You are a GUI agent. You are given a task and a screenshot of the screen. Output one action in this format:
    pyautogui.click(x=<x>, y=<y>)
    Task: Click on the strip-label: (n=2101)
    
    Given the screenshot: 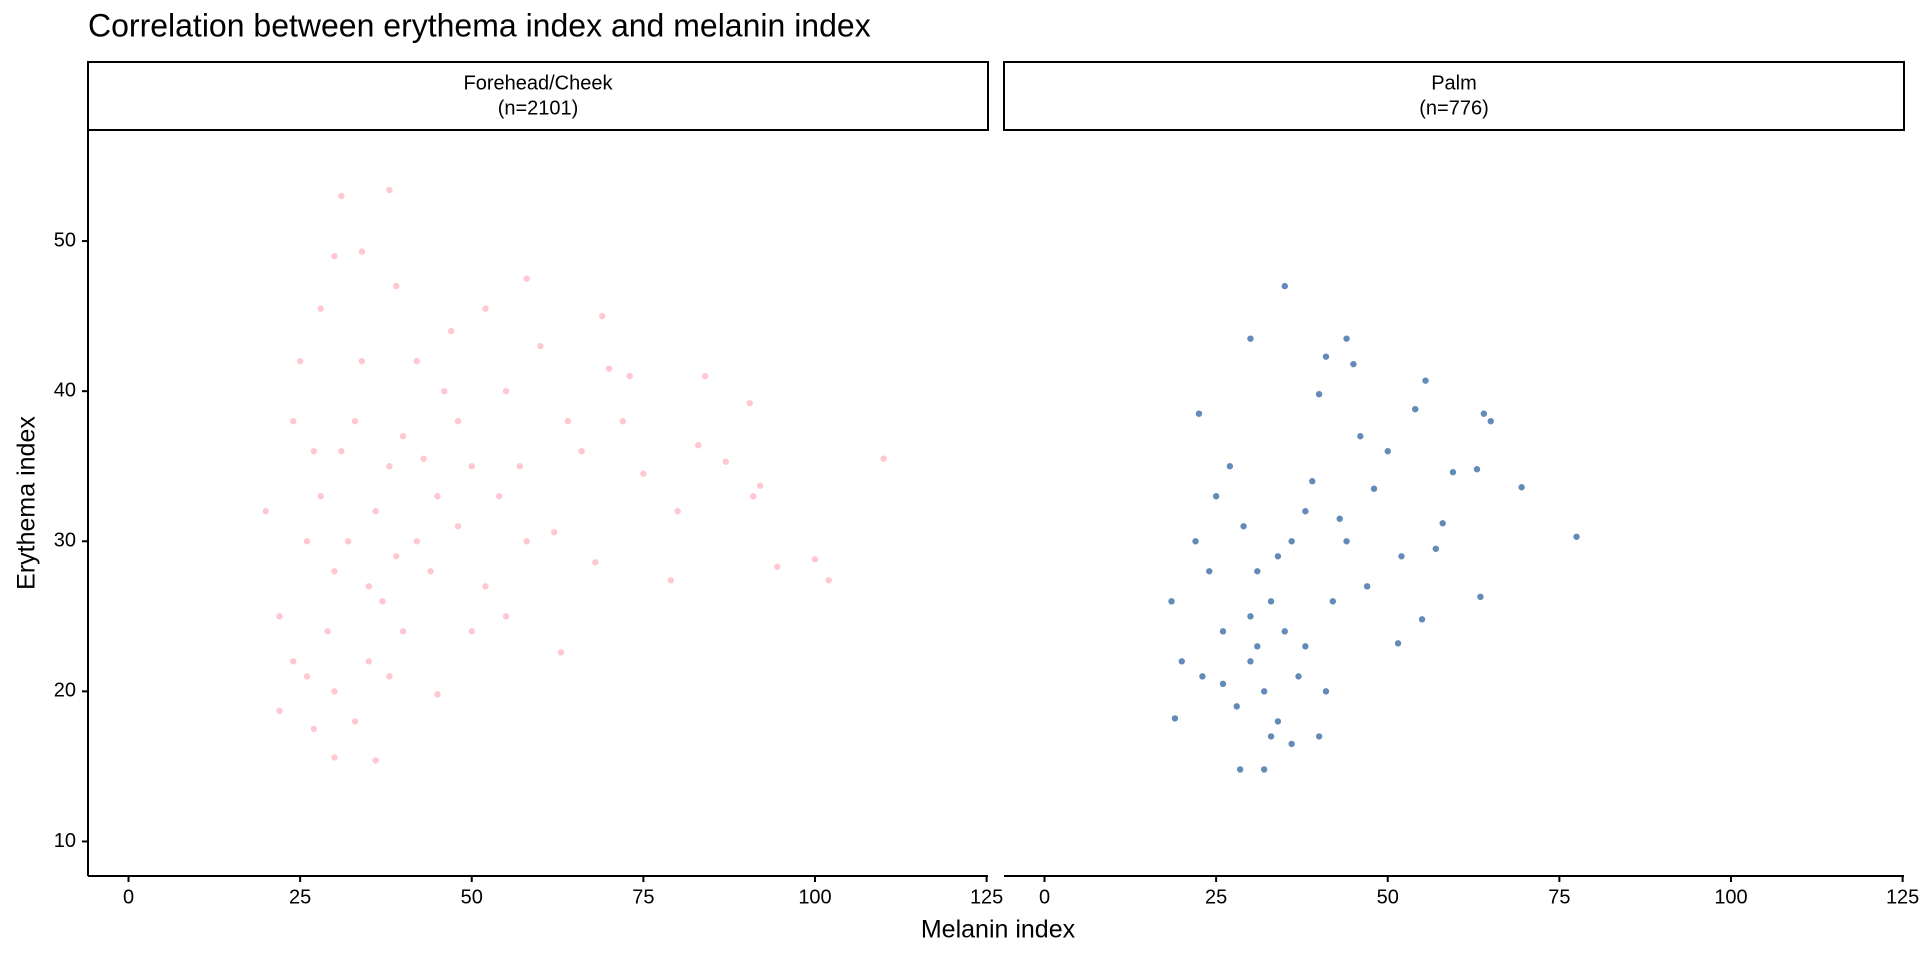 What is the action you would take?
    pyautogui.click(x=538, y=108)
    